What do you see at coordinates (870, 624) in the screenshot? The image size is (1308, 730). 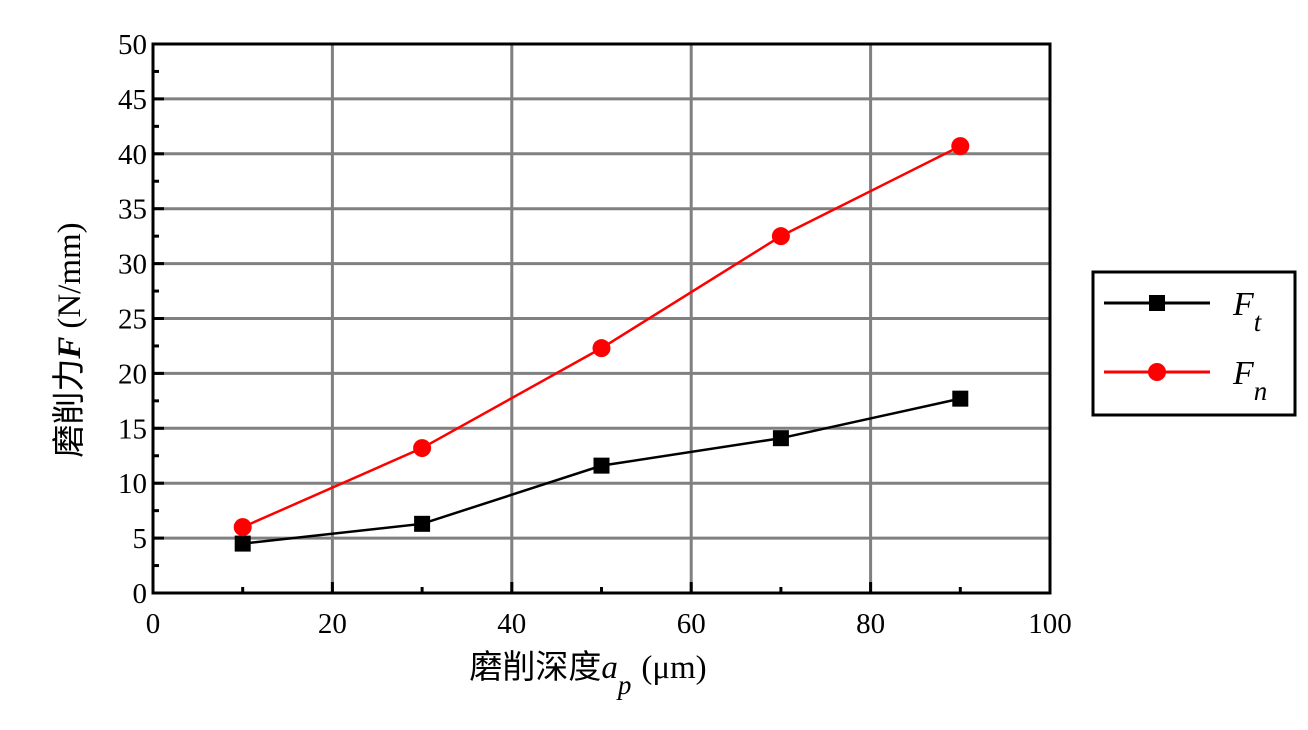 I see `x-tick-label: 80` at bounding box center [870, 624].